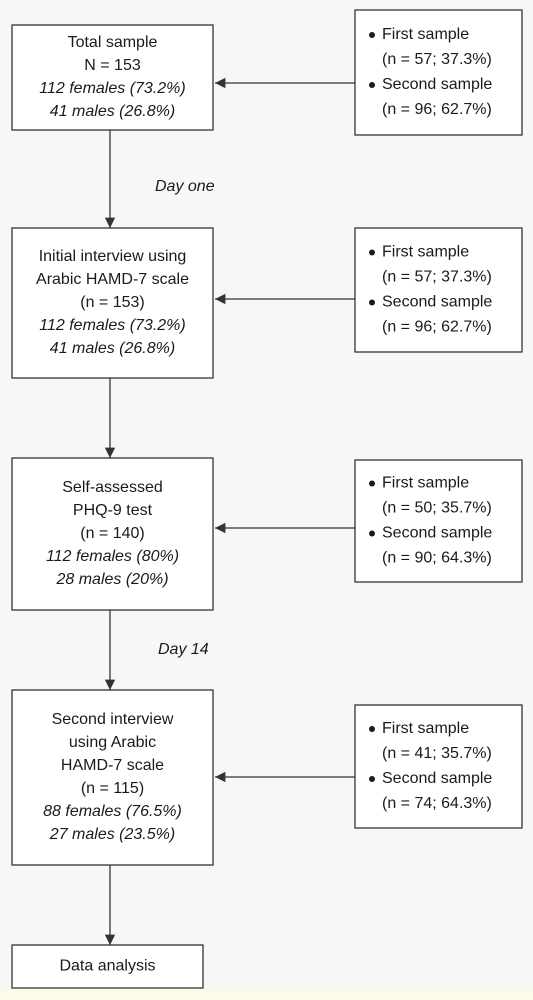  Describe the element at coordinates (183, 649) in the screenshot. I see `time-label: Day 14` at that location.